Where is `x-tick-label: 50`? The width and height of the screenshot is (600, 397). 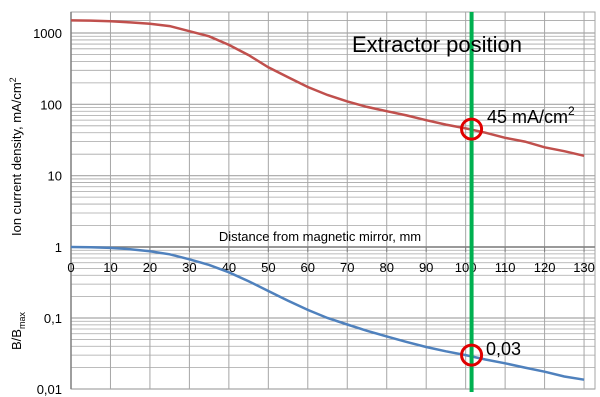 x-tick-label: 50 is located at coordinates (268, 267).